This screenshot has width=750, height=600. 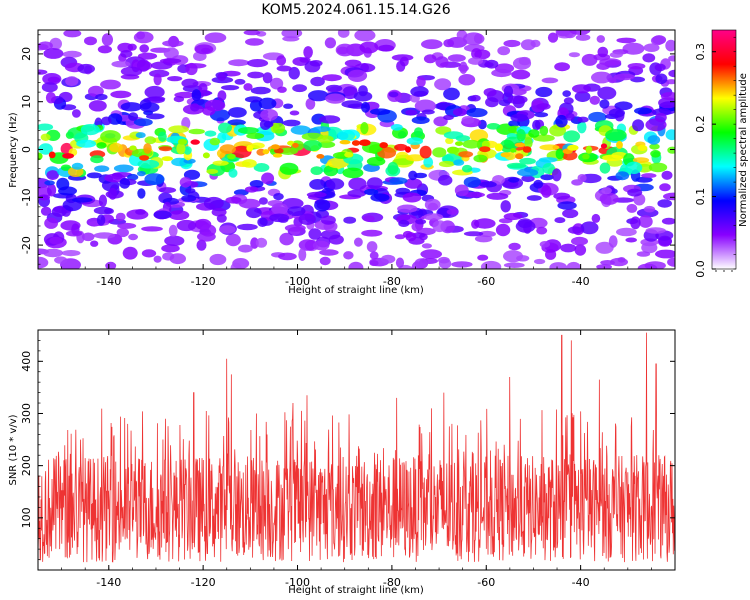 I want to click on snr-y-tick-label: 400, so click(x=26, y=361).